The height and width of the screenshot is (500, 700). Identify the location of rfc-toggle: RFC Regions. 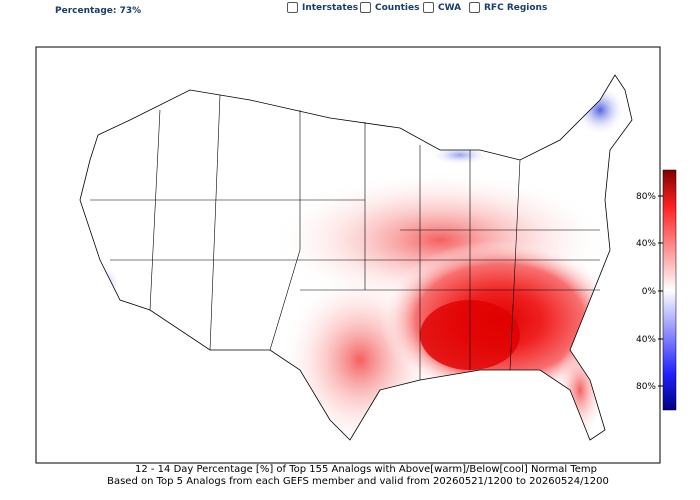
(508, 7).